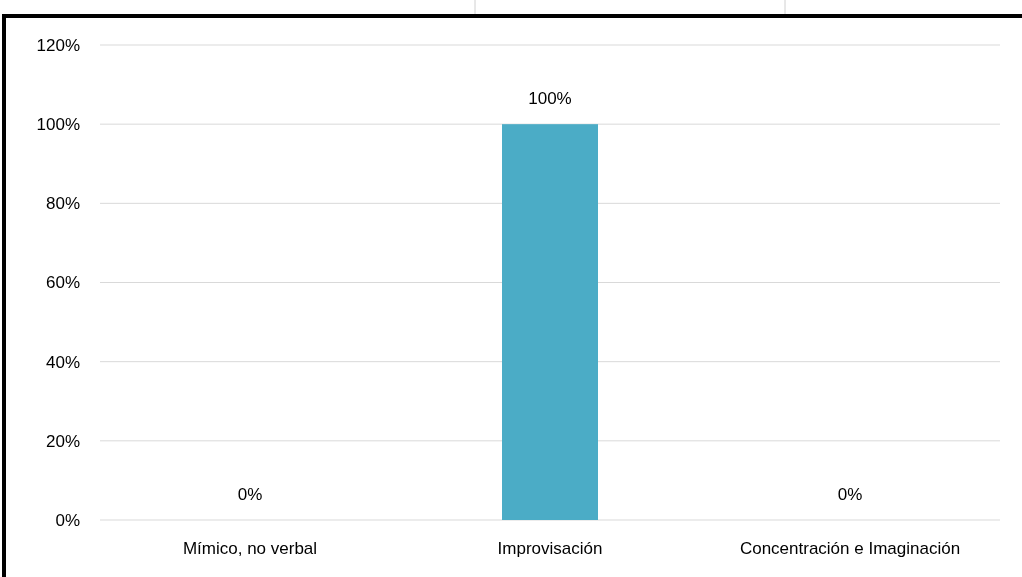 The width and height of the screenshot is (1022, 577). Describe the element at coordinates (550, 548) in the screenshot. I see `x-tick-label: Improvisación` at that location.